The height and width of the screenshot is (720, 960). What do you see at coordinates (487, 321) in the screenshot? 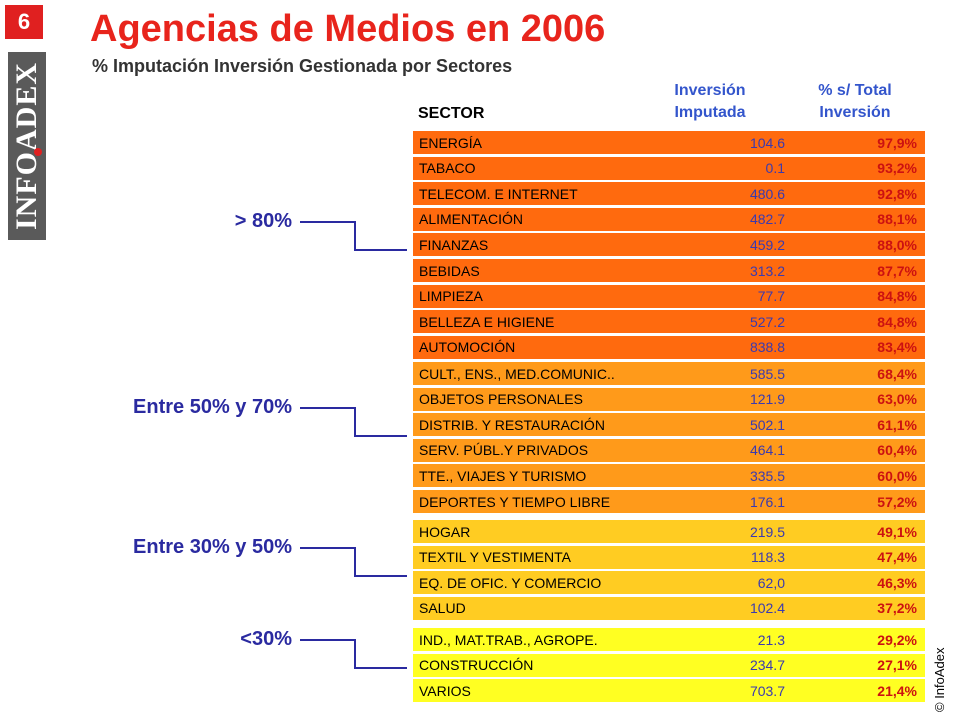
I see `sector-name: BELLEZA E HIGIENE` at bounding box center [487, 321].